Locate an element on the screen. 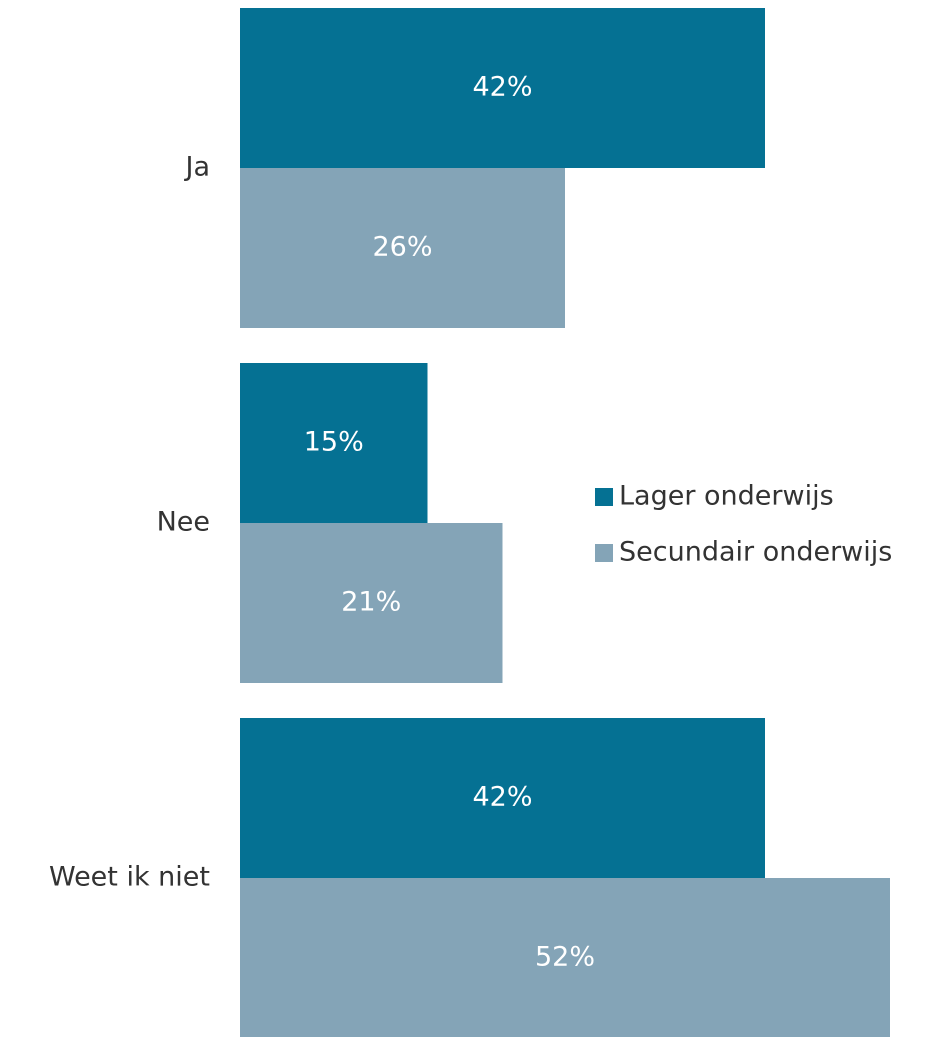 Image resolution: width=951 pixels, height=1037 pixels. legend-label: Secundair onderwijs is located at coordinates (755, 552).